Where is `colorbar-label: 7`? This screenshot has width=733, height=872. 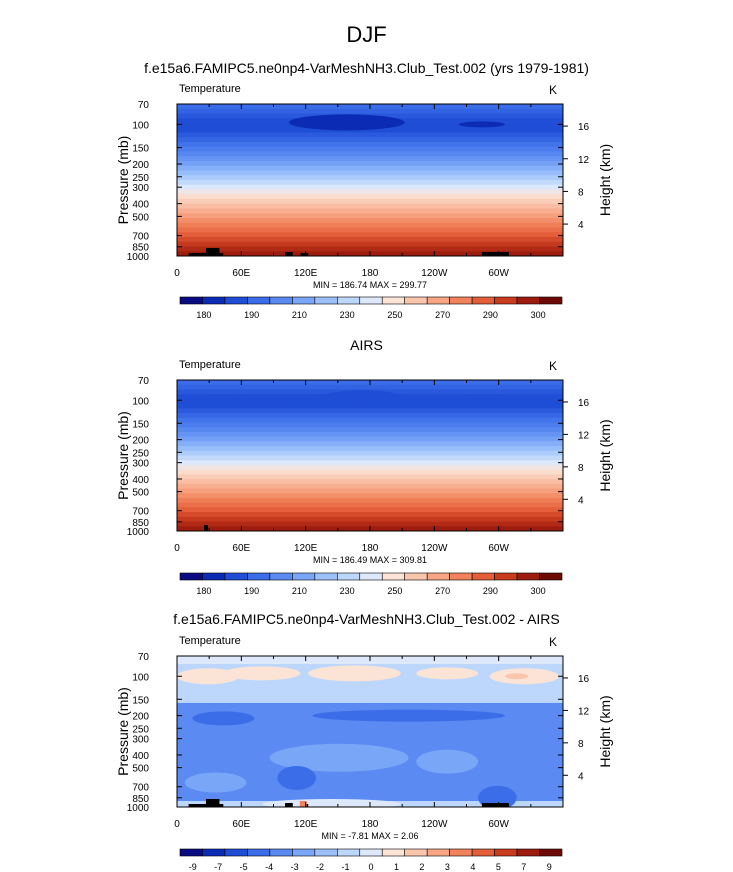 colorbar-label: 7 is located at coordinates (523, 867).